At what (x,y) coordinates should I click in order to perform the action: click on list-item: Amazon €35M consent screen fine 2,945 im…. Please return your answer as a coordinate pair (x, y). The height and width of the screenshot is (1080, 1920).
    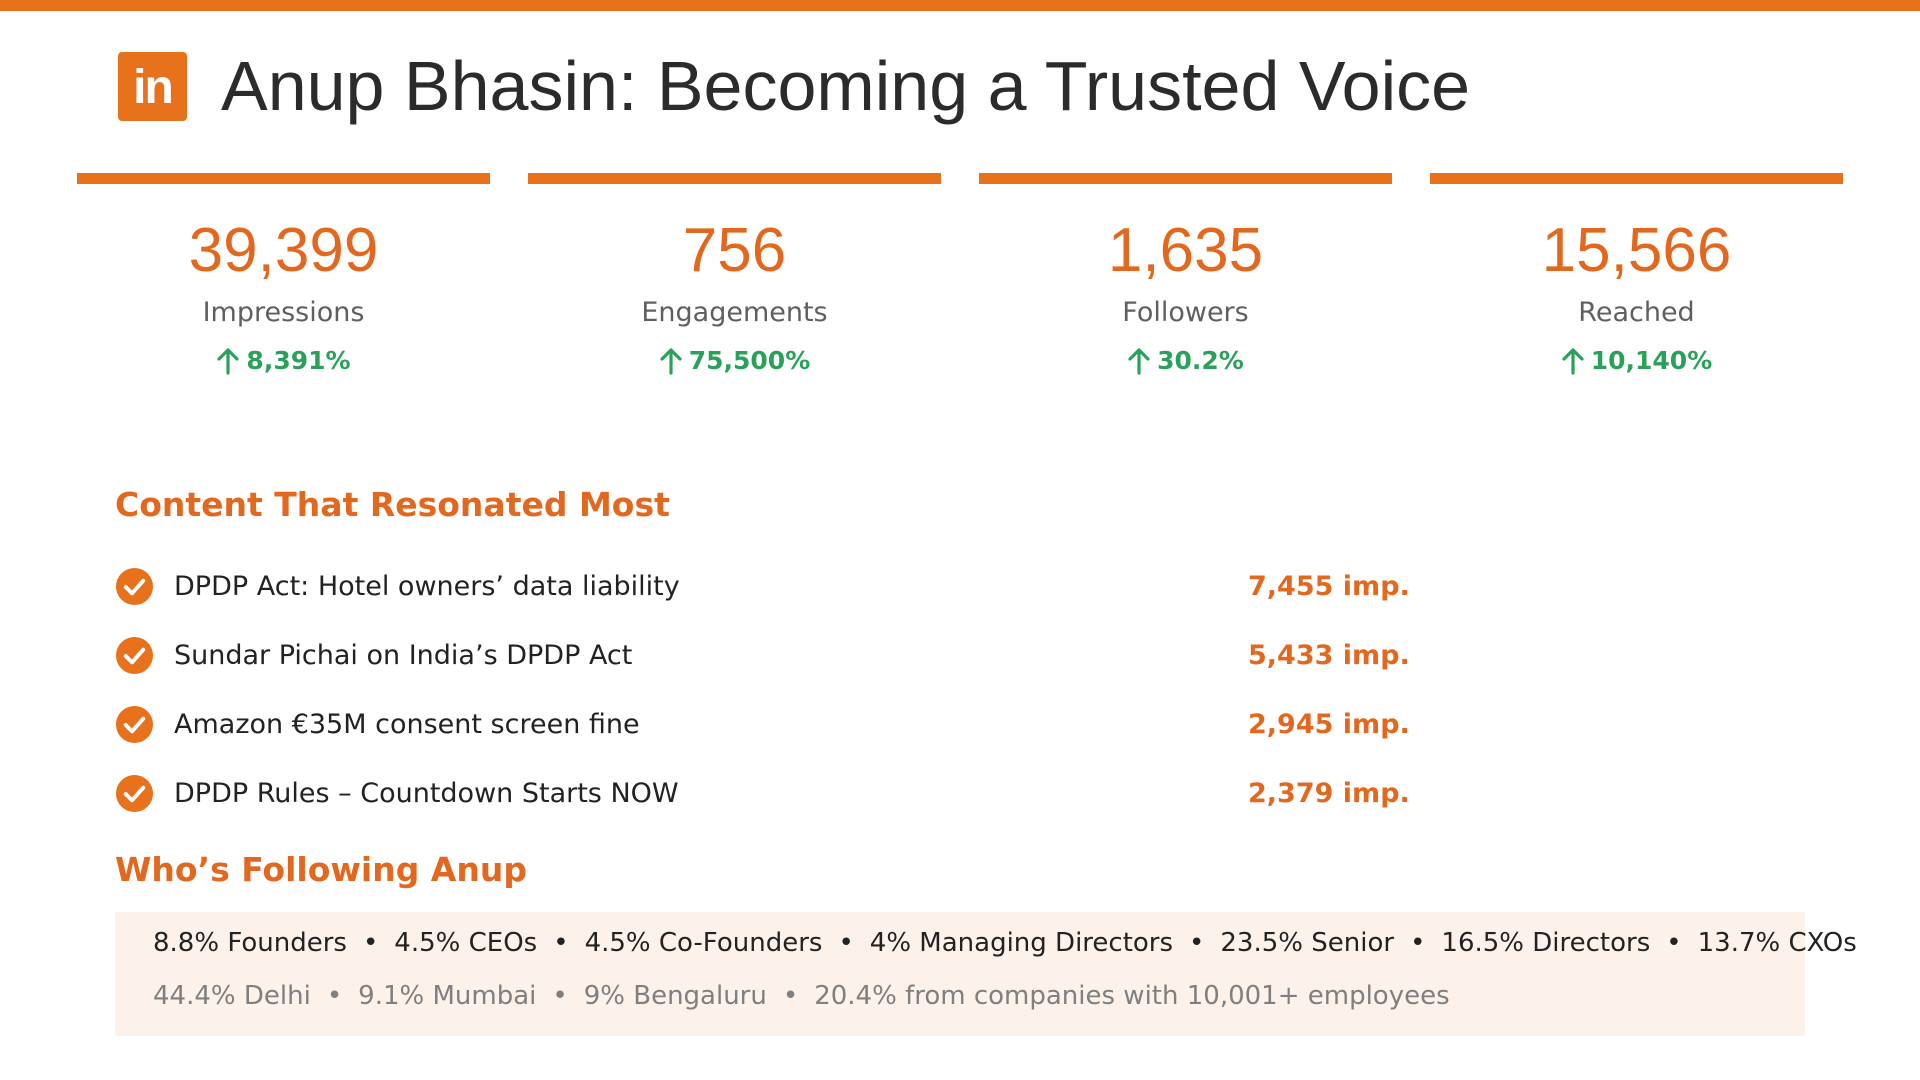
    Looking at the image, I should click on (762, 724).